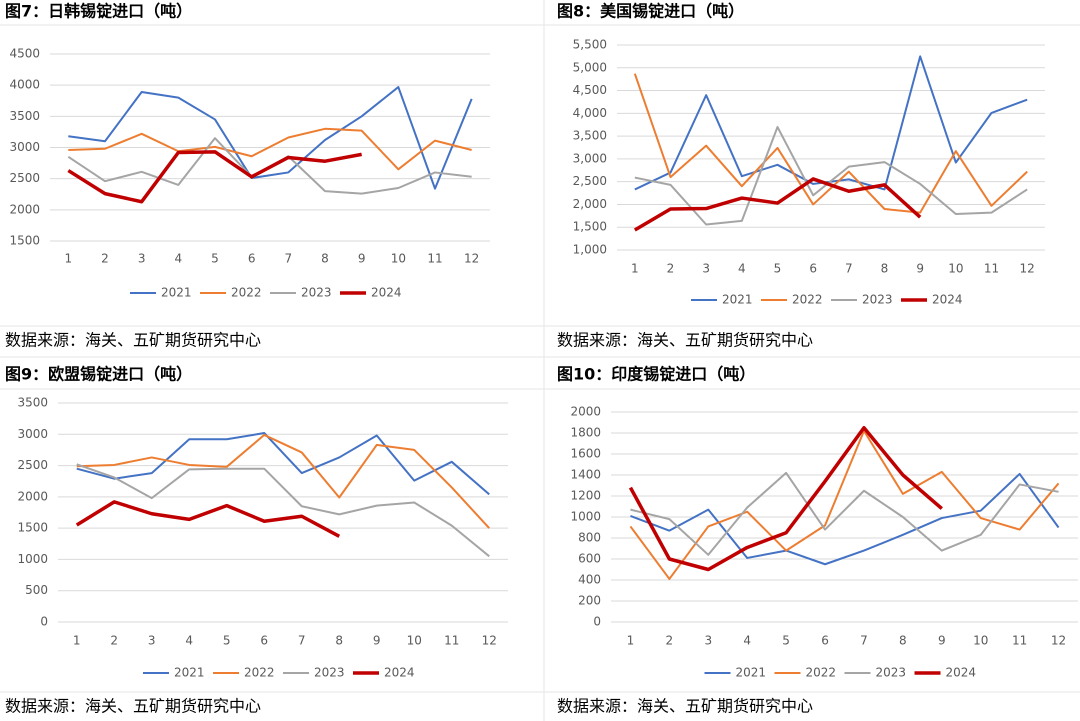 This screenshot has height=721, width=1080. Describe the element at coordinates (585, 496) in the screenshot. I see `y-tick-label: 1200` at that location.